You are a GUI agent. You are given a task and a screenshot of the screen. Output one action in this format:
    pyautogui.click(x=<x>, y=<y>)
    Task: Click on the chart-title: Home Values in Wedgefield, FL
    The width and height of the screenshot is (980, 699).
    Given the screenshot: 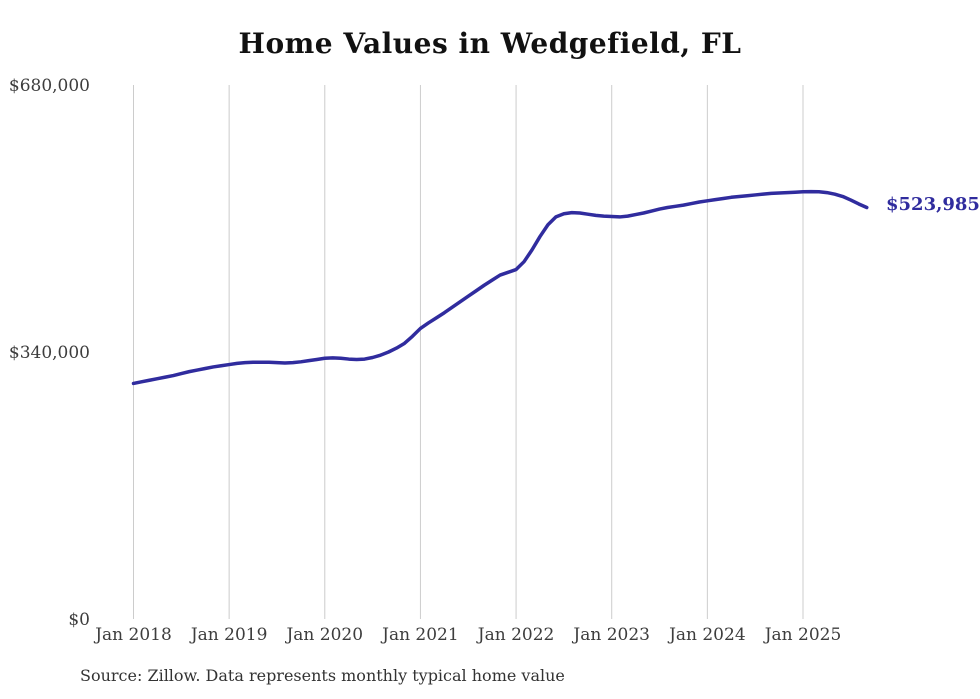 What is the action you would take?
    pyautogui.click(x=490, y=43)
    